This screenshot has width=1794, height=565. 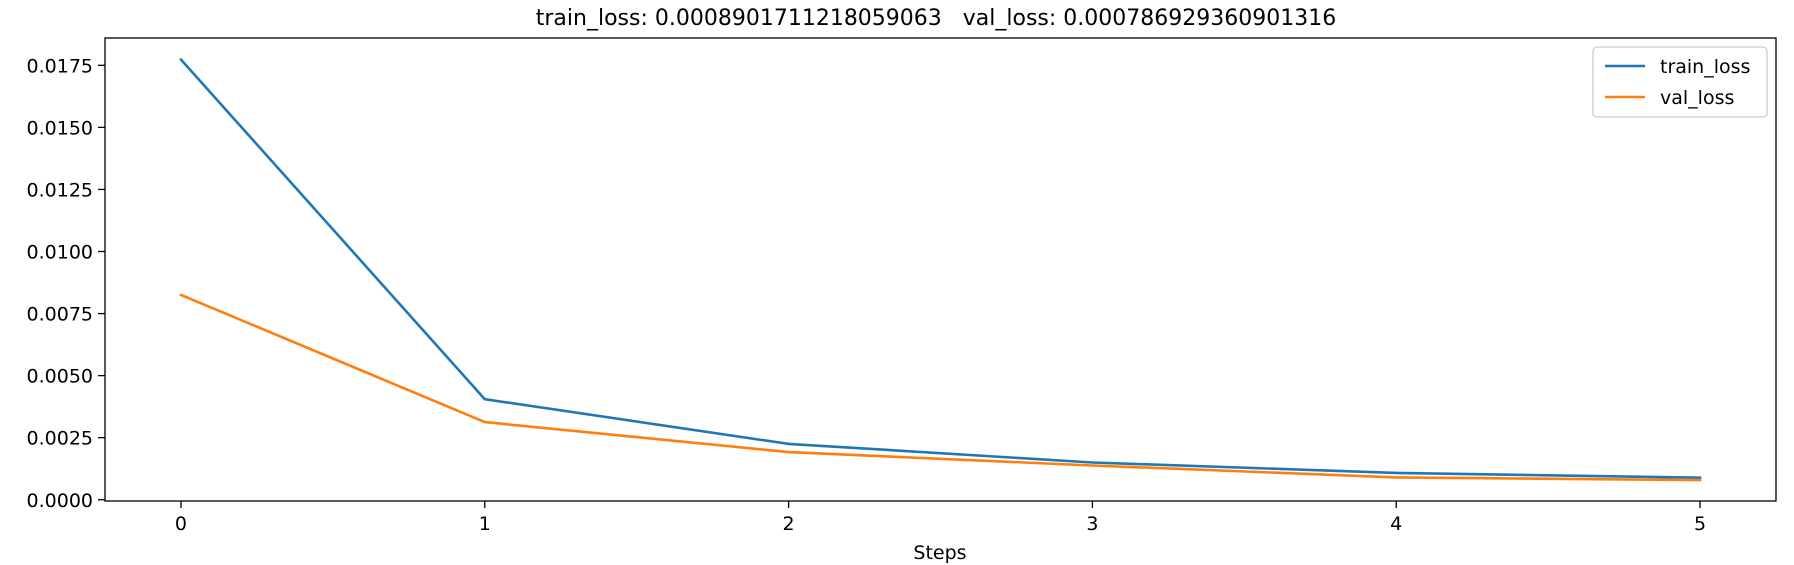 I want to click on y-tick-label: 0.0025, so click(x=60, y=439).